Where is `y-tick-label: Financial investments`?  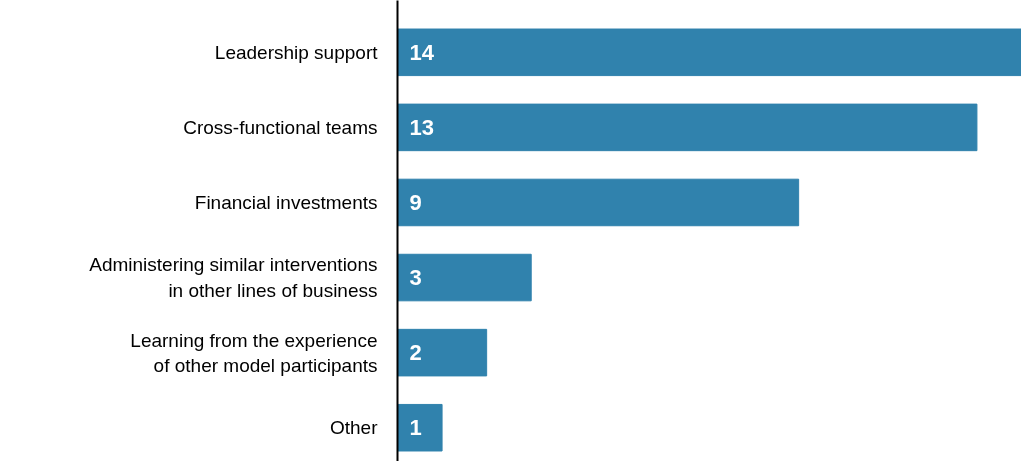 y-tick-label: Financial investments is located at coordinates (286, 202).